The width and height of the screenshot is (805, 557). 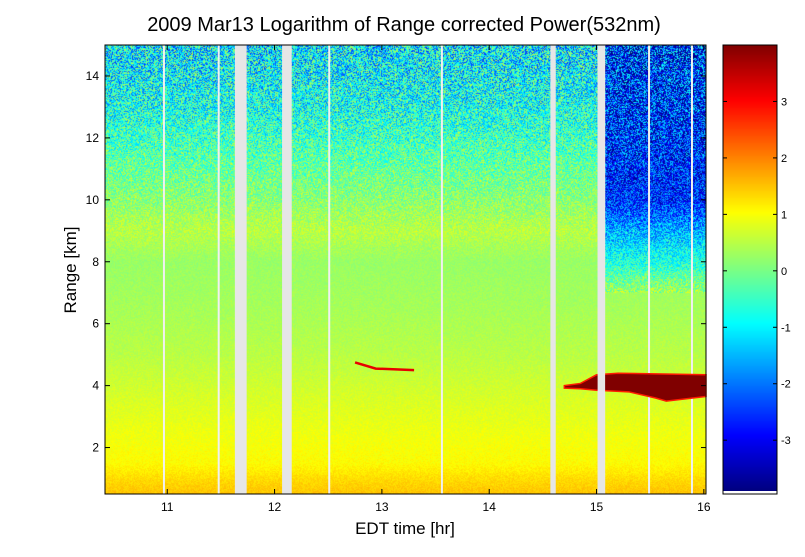 I want to click on colorbar-tick-label: 0, so click(x=784, y=272).